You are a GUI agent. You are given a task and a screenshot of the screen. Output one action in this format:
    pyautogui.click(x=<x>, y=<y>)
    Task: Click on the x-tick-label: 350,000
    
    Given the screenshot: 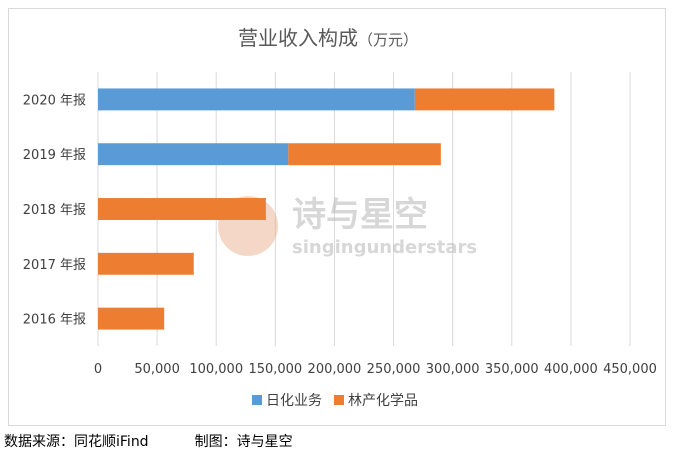 What is the action you would take?
    pyautogui.click(x=512, y=369)
    